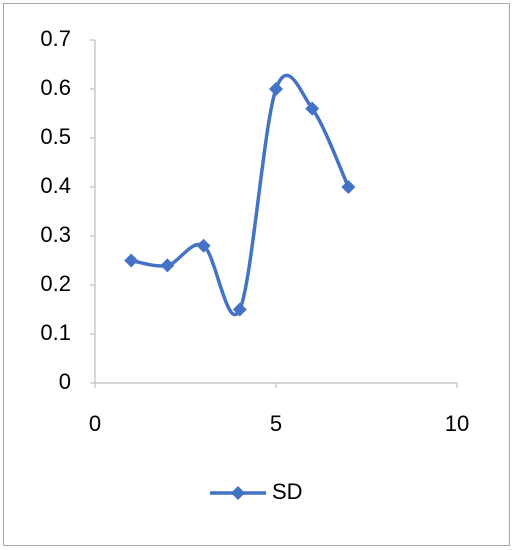 This screenshot has width=513, height=550. Describe the element at coordinates (95, 423) in the screenshot. I see `x-tick-label: 0` at that location.